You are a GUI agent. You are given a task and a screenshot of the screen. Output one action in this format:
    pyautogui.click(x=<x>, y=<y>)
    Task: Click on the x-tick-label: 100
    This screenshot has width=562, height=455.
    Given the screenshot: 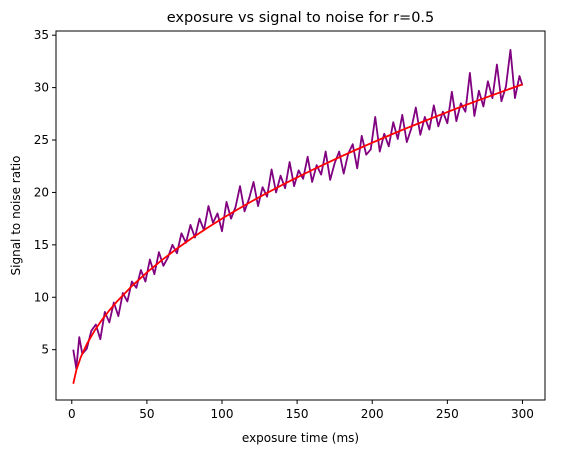 What is the action you would take?
    pyautogui.click(x=222, y=414)
    